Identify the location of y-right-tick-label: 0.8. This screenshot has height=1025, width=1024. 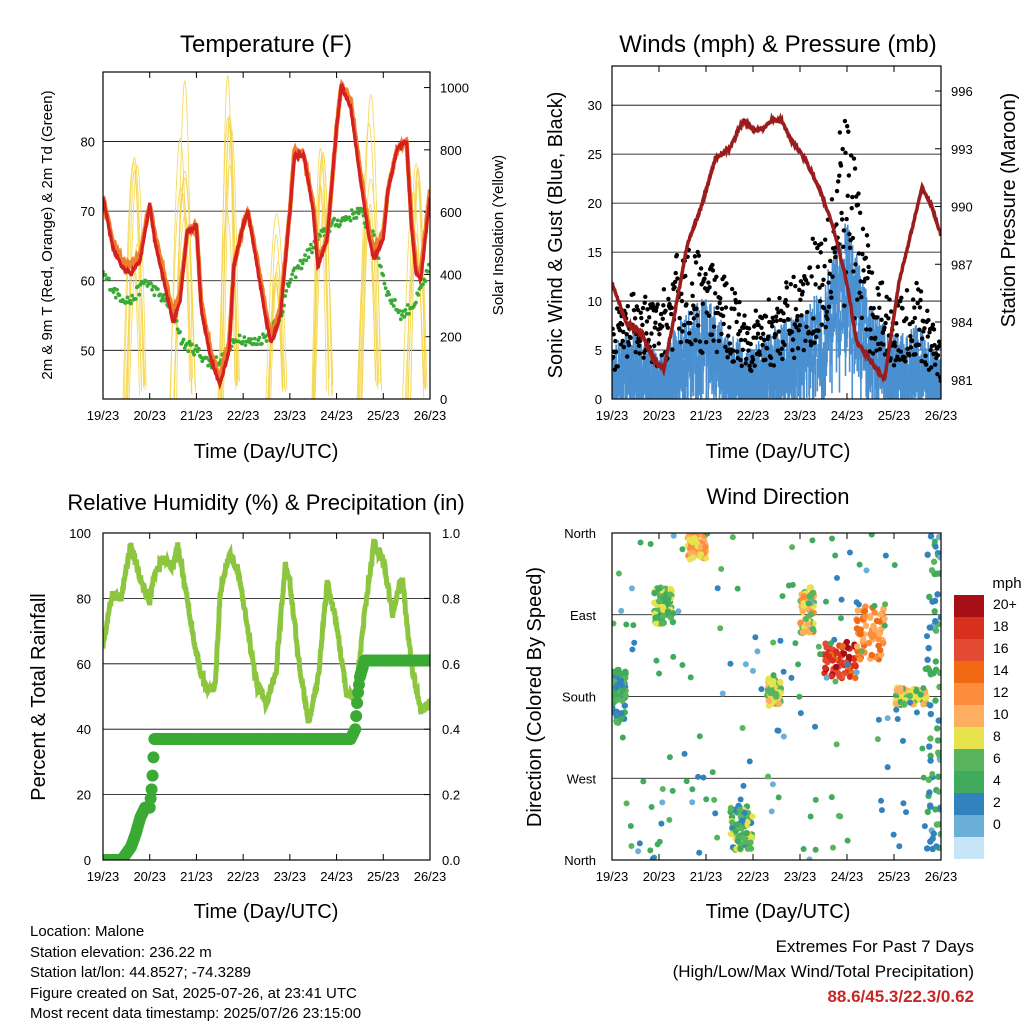
(451, 598).